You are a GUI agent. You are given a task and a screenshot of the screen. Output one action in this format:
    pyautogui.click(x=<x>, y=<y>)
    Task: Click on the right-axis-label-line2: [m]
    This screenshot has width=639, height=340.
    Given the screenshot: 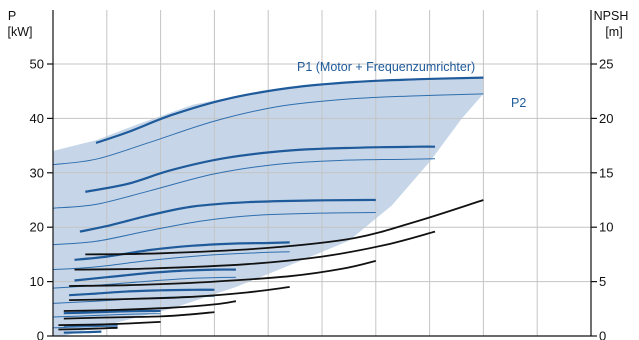 What is the action you would take?
    pyautogui.click(x=613, y=32)
    